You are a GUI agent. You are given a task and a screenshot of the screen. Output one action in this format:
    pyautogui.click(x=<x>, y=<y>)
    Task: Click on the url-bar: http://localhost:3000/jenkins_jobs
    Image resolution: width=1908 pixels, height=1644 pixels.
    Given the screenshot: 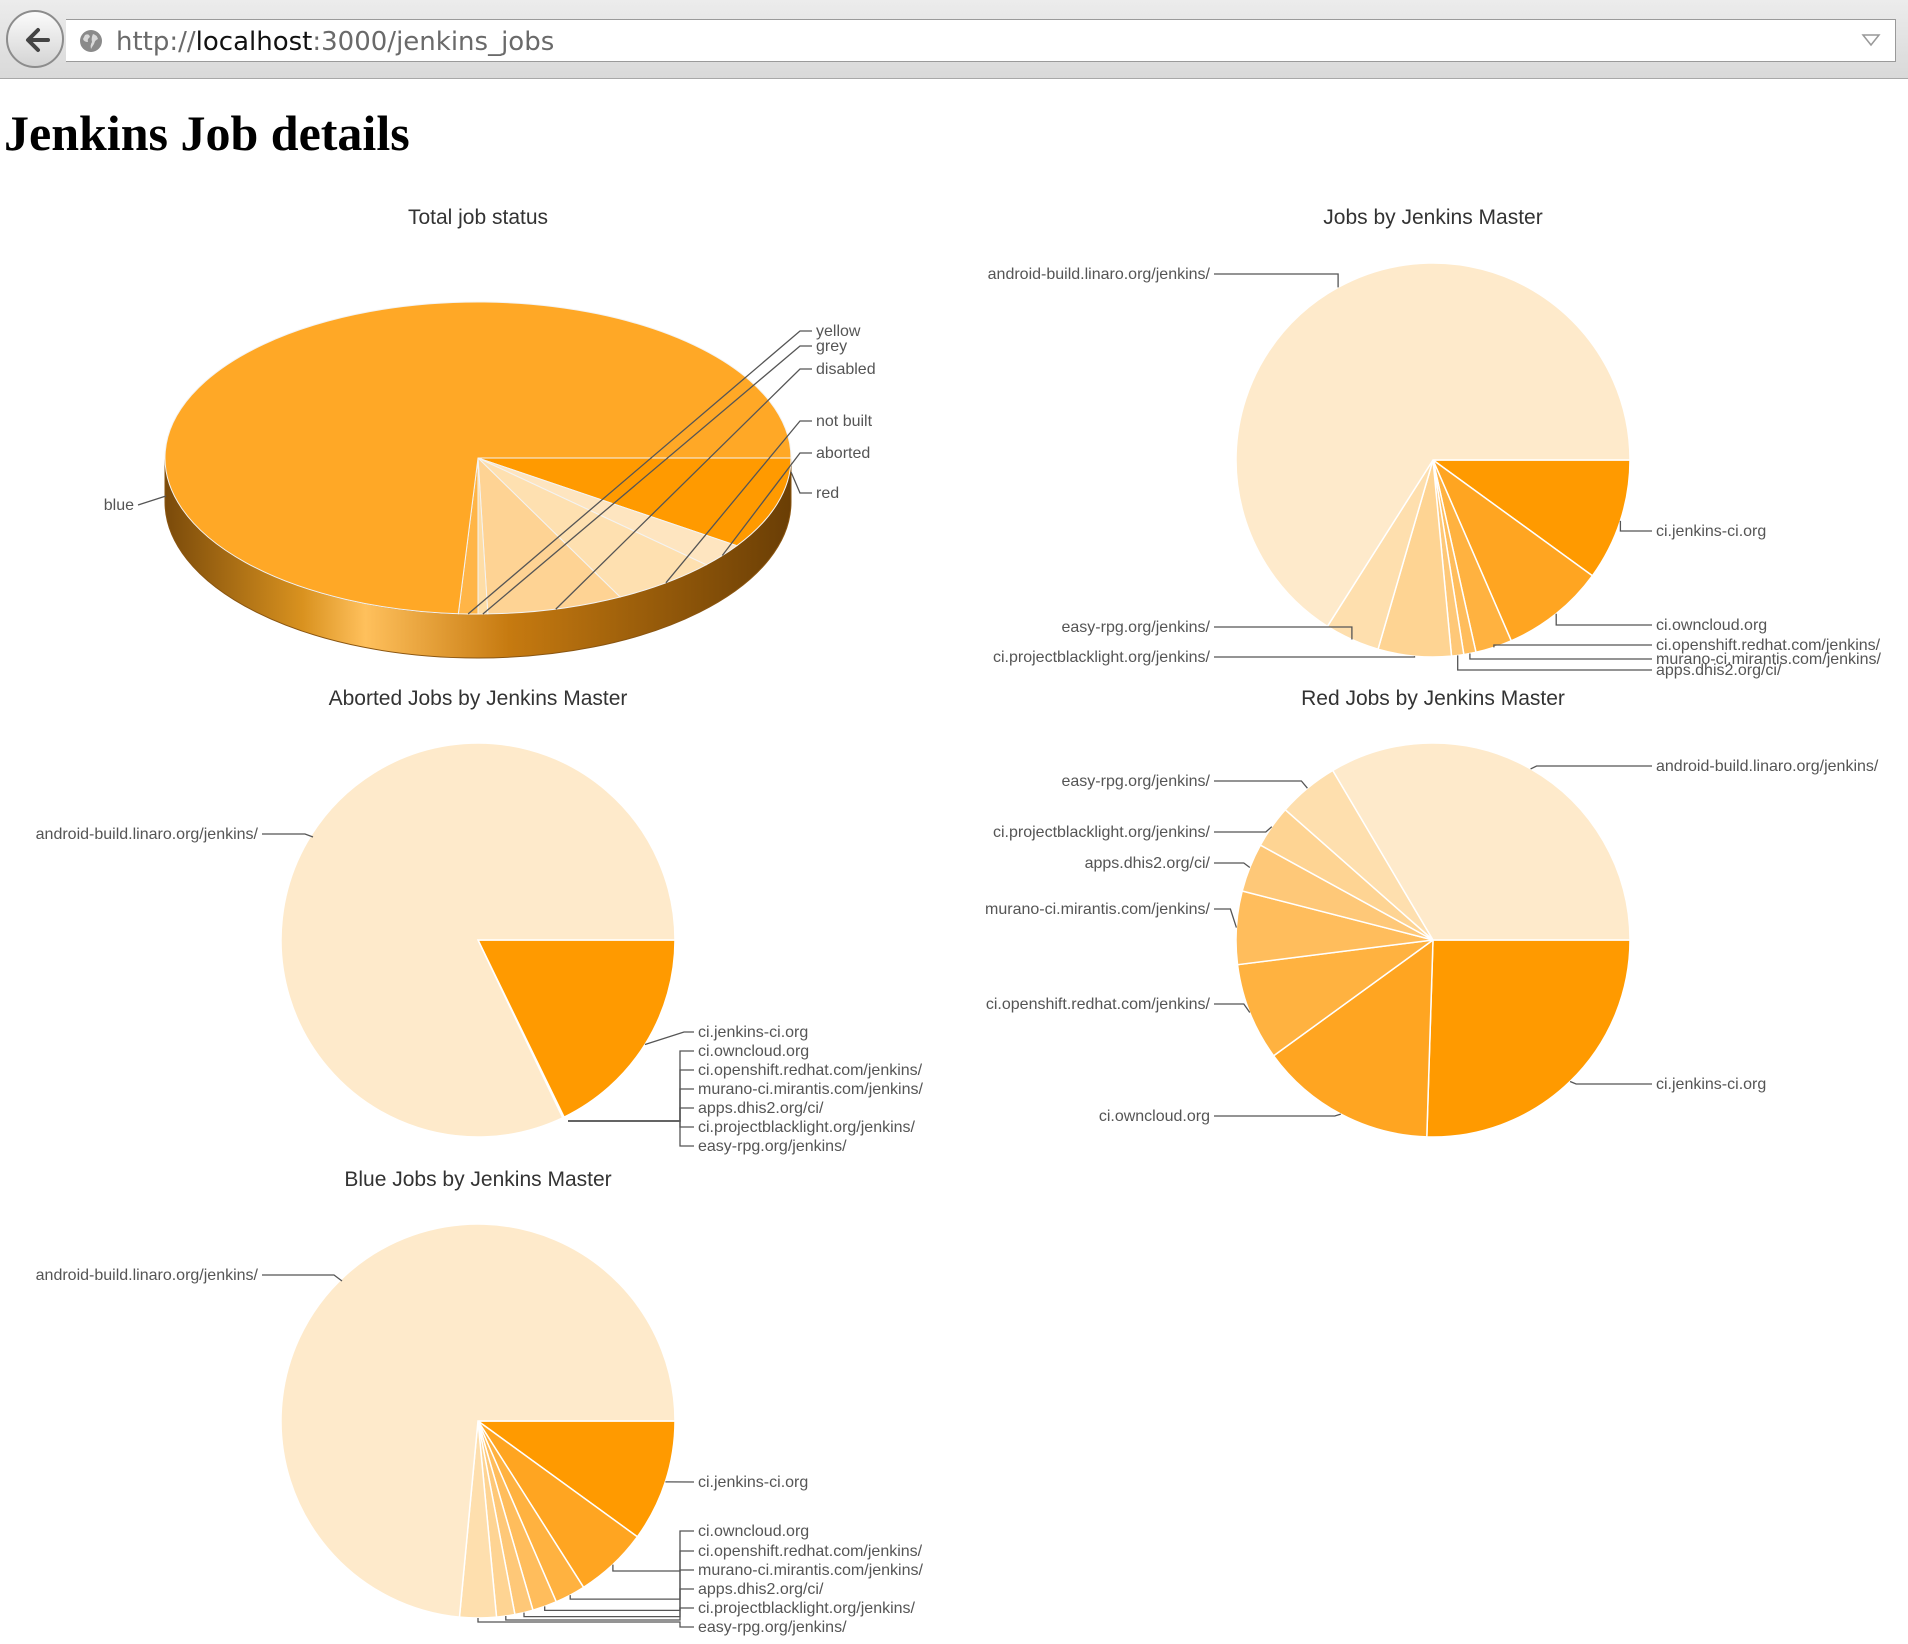 What is the action you would take?
    pyautogui.click(x=981, y=40)
    